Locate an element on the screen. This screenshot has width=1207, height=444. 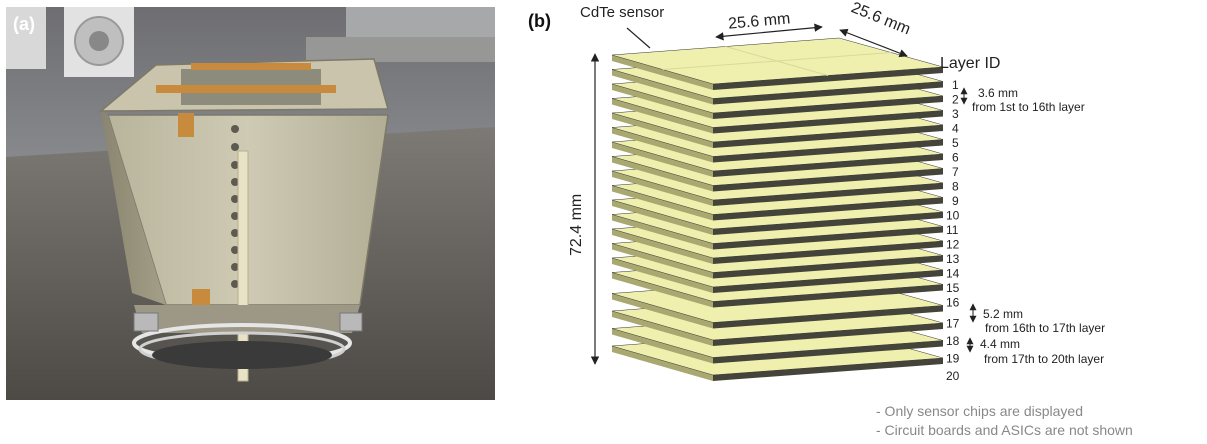
layer-id-9: 9 is located at coordinates (955, 201).